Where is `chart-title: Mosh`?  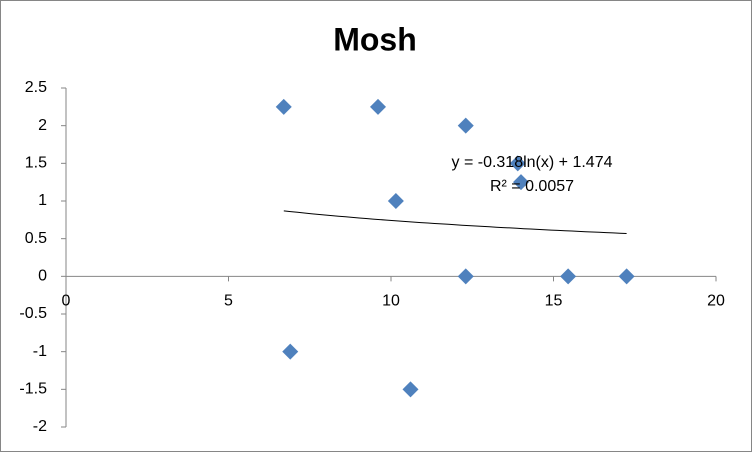 chart-title: Mosh is located at coordinates (375, 39).